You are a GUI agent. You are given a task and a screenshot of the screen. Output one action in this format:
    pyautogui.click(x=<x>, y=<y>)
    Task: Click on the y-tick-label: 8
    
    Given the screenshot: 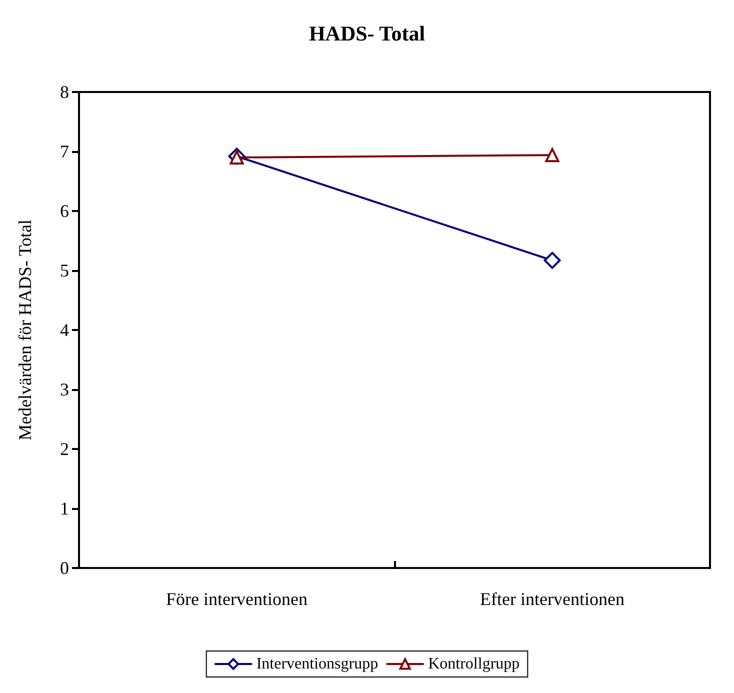 What is the action you would take?
    pyautogui.click(x=64, y=92)
    